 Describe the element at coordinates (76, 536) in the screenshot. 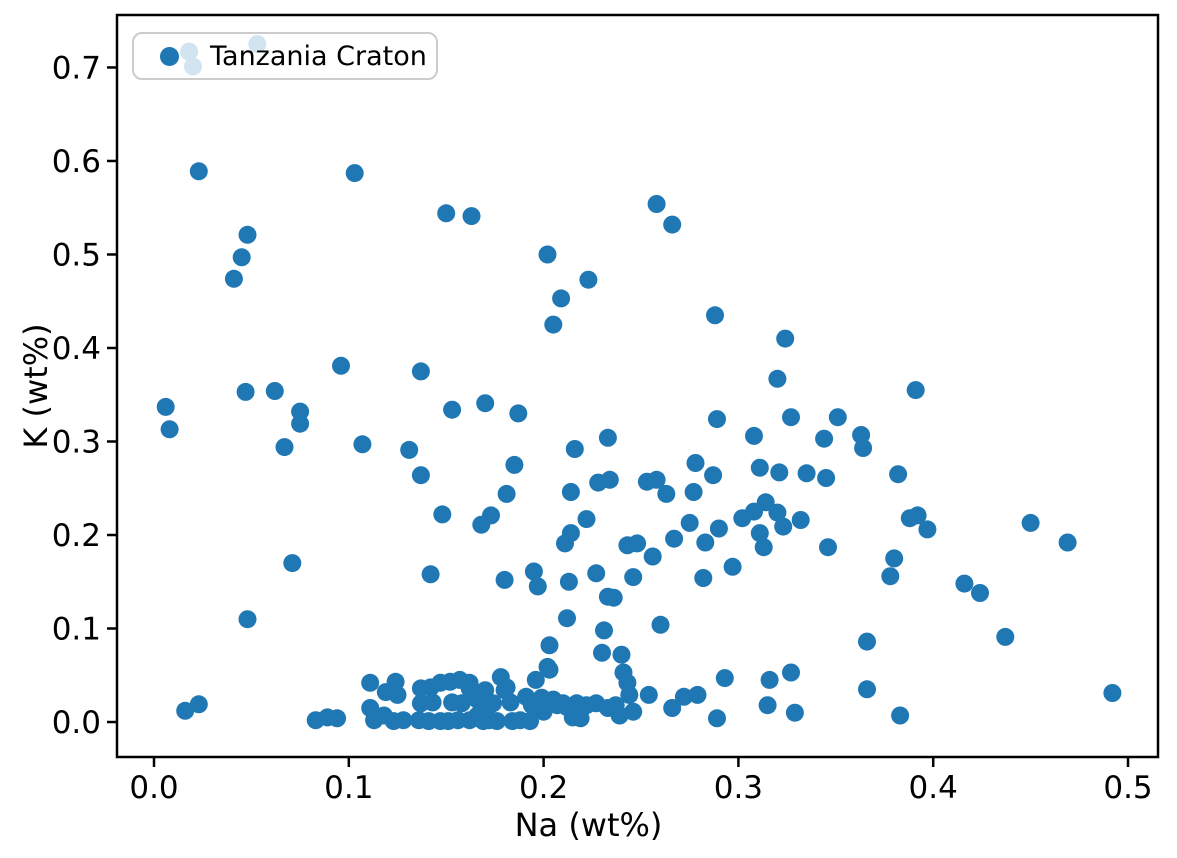

I see `y-tick-label: 0.2` at that location.